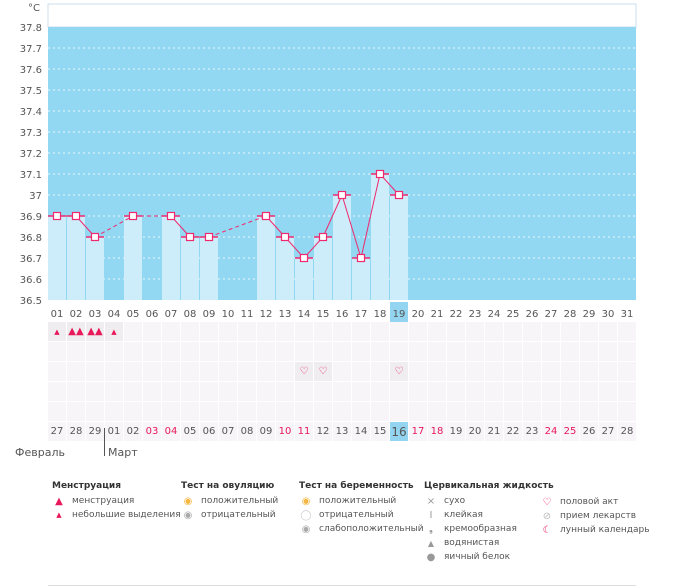 This screenshot has width=675, height=587. I want to click on date-cell: 18, so click(437, 431).